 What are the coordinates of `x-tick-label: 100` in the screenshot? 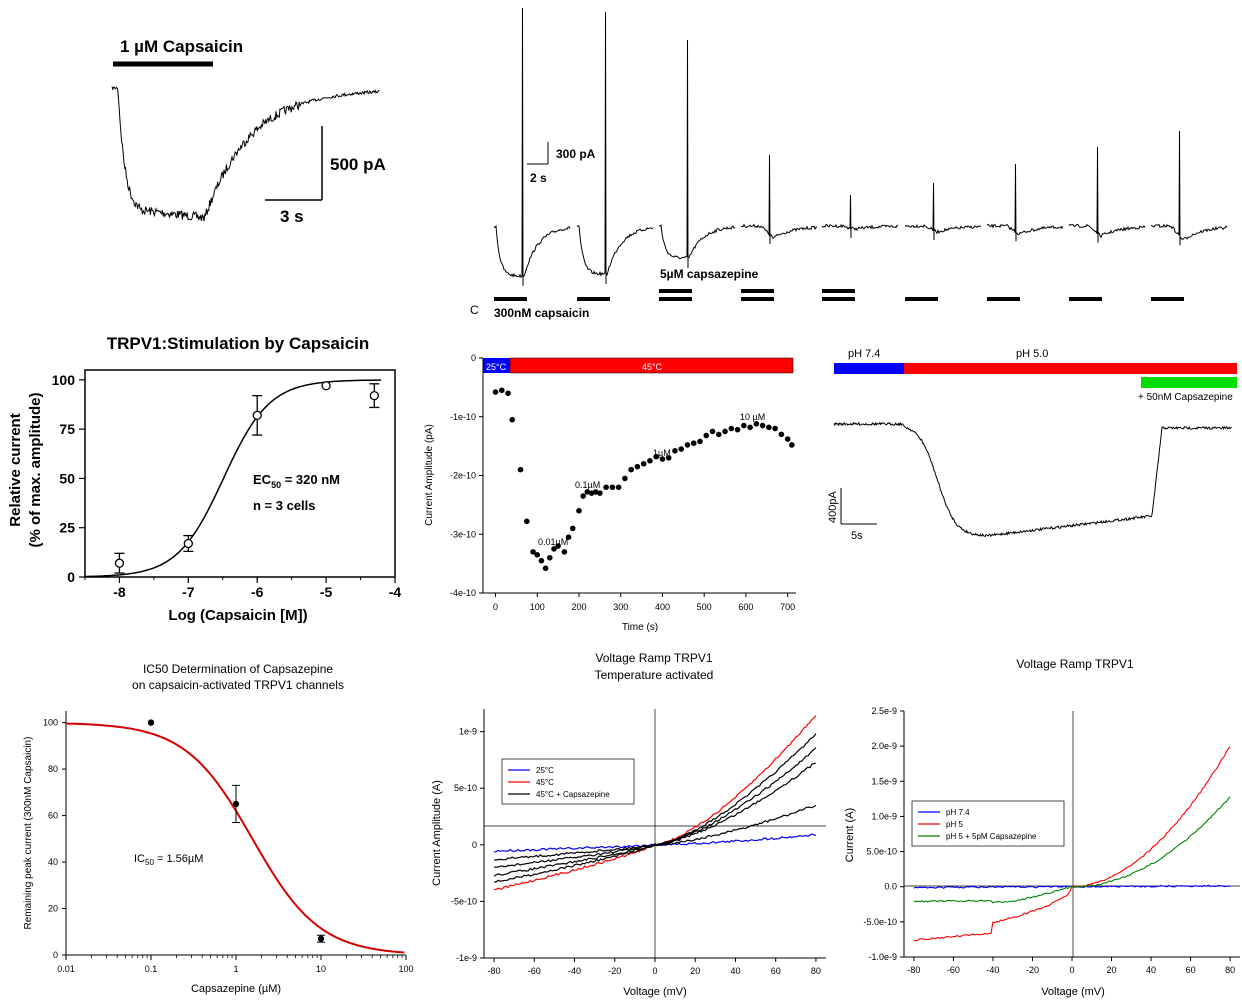 It's located at (405, 969).